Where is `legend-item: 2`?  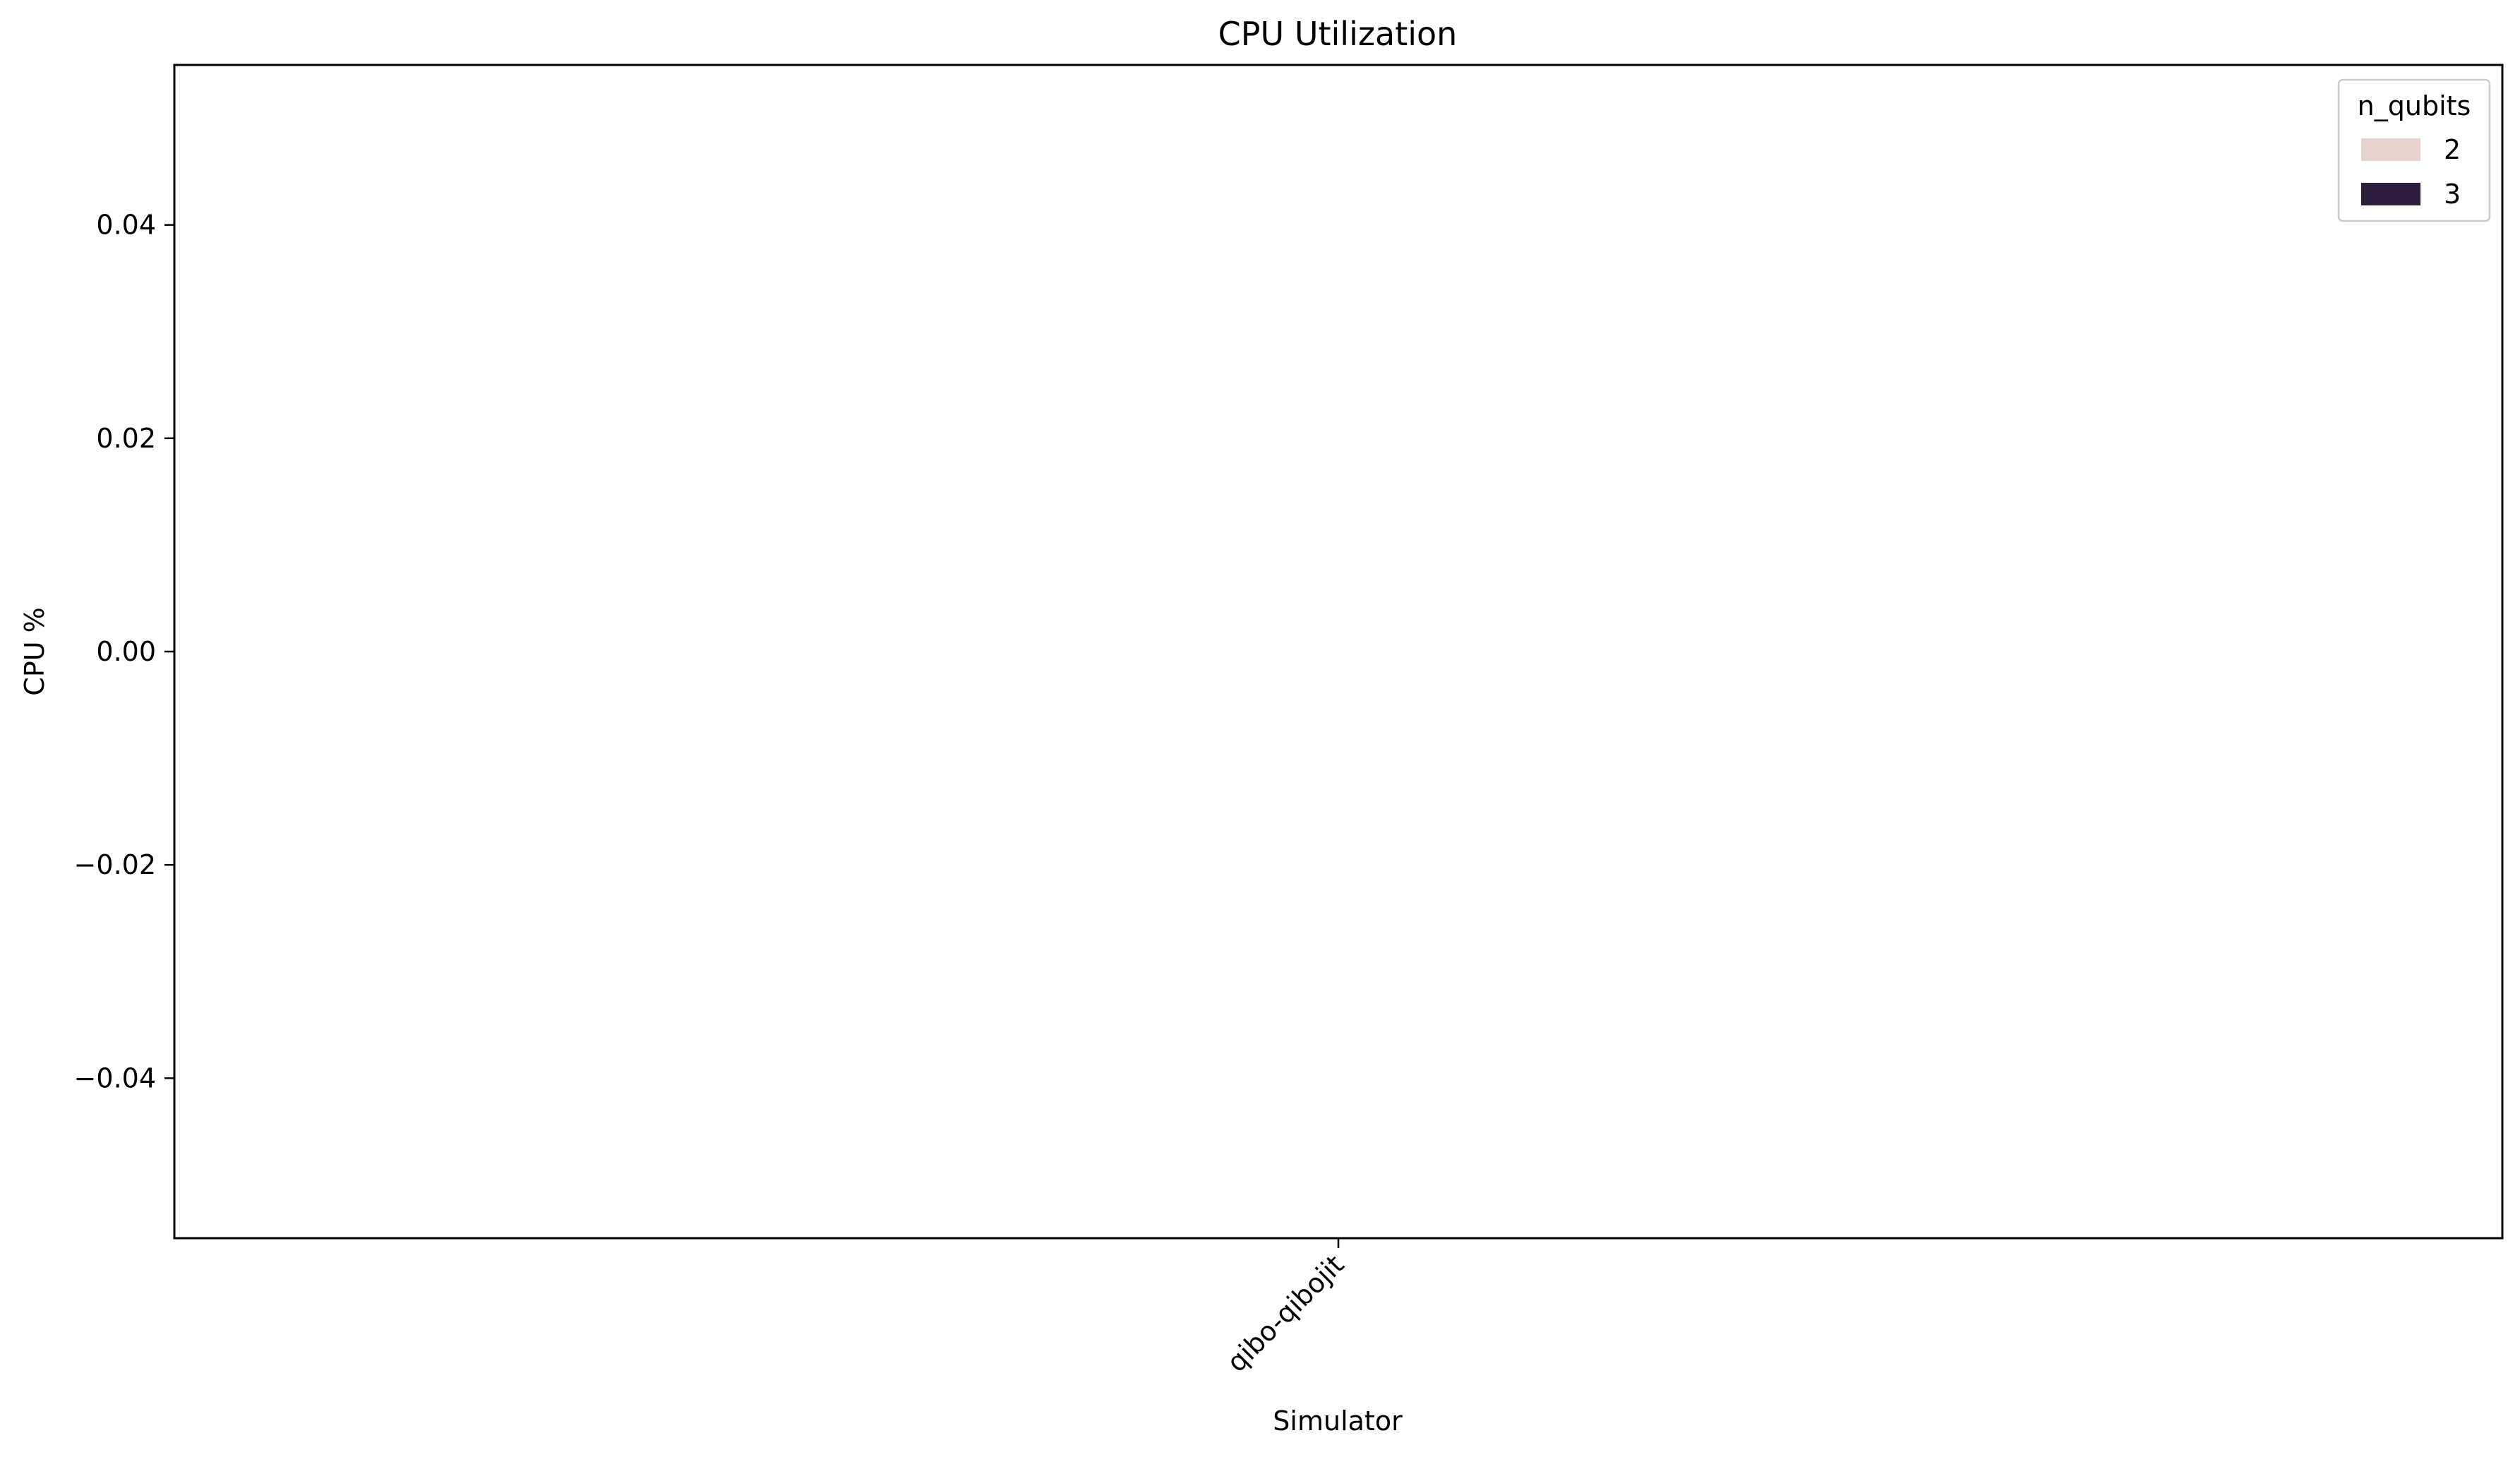 legend-item: 2 is located at coordinates (2411, 149).